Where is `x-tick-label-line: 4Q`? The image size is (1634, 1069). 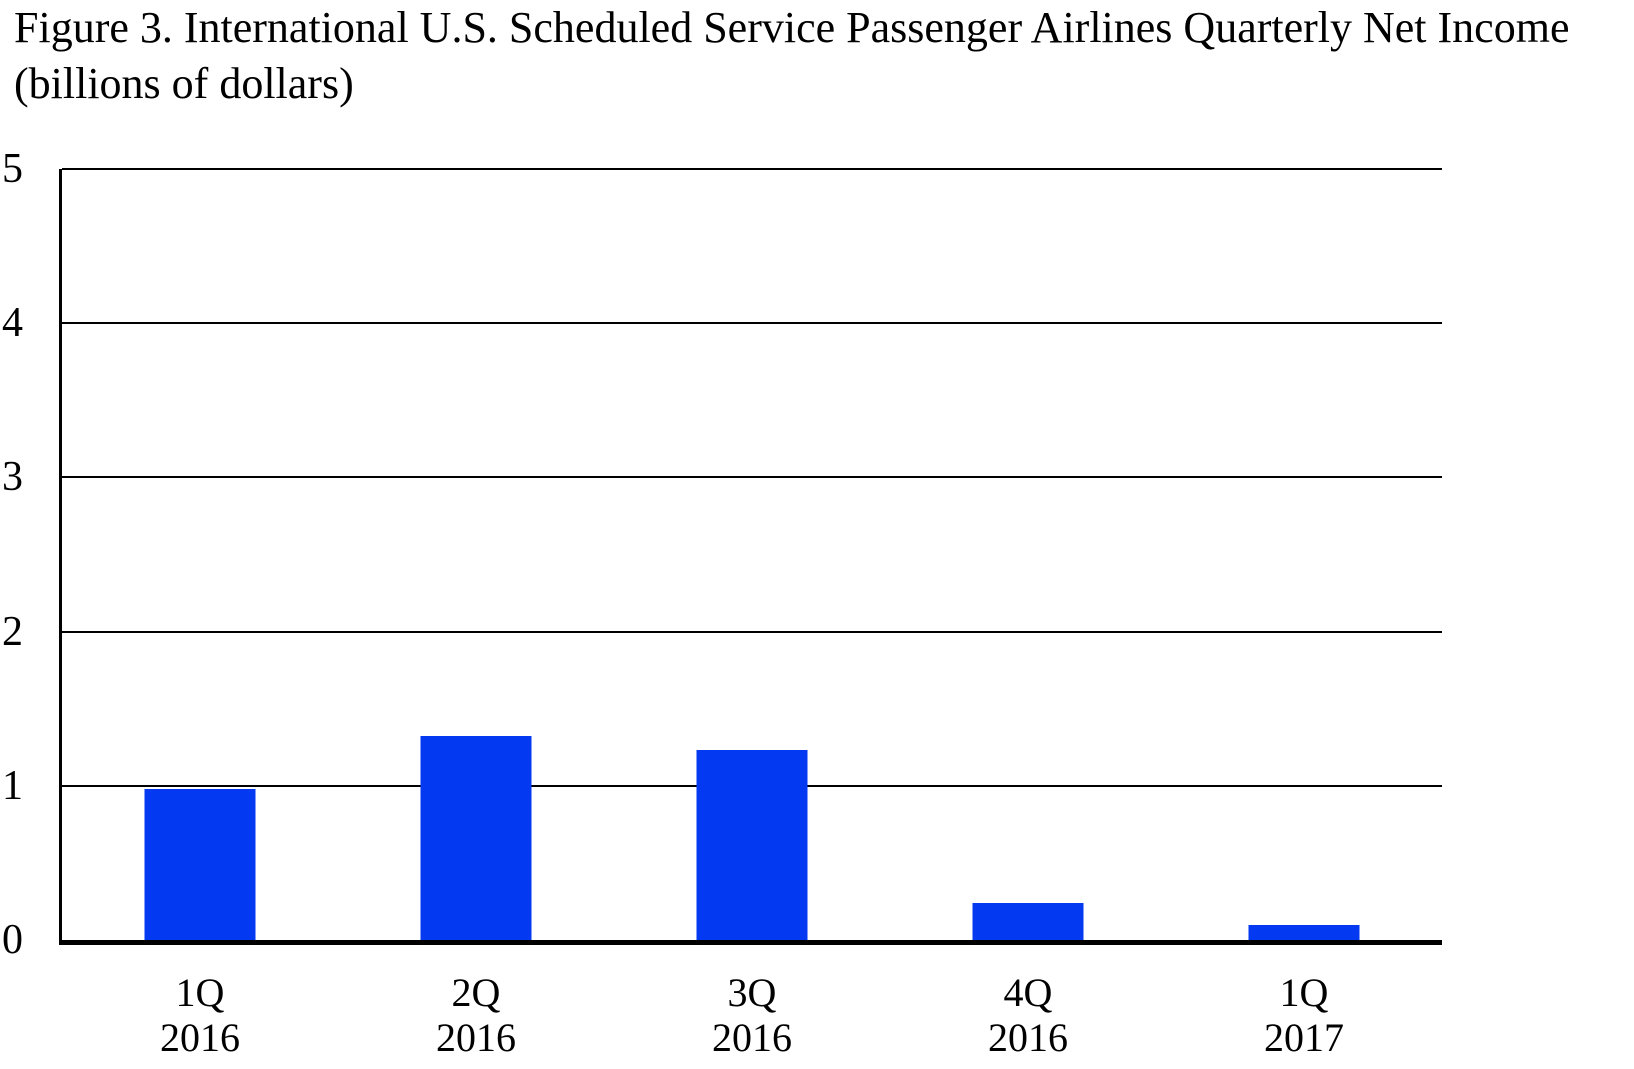
x-tick-label-line: 4Q is located at coordinates (1028, 992).